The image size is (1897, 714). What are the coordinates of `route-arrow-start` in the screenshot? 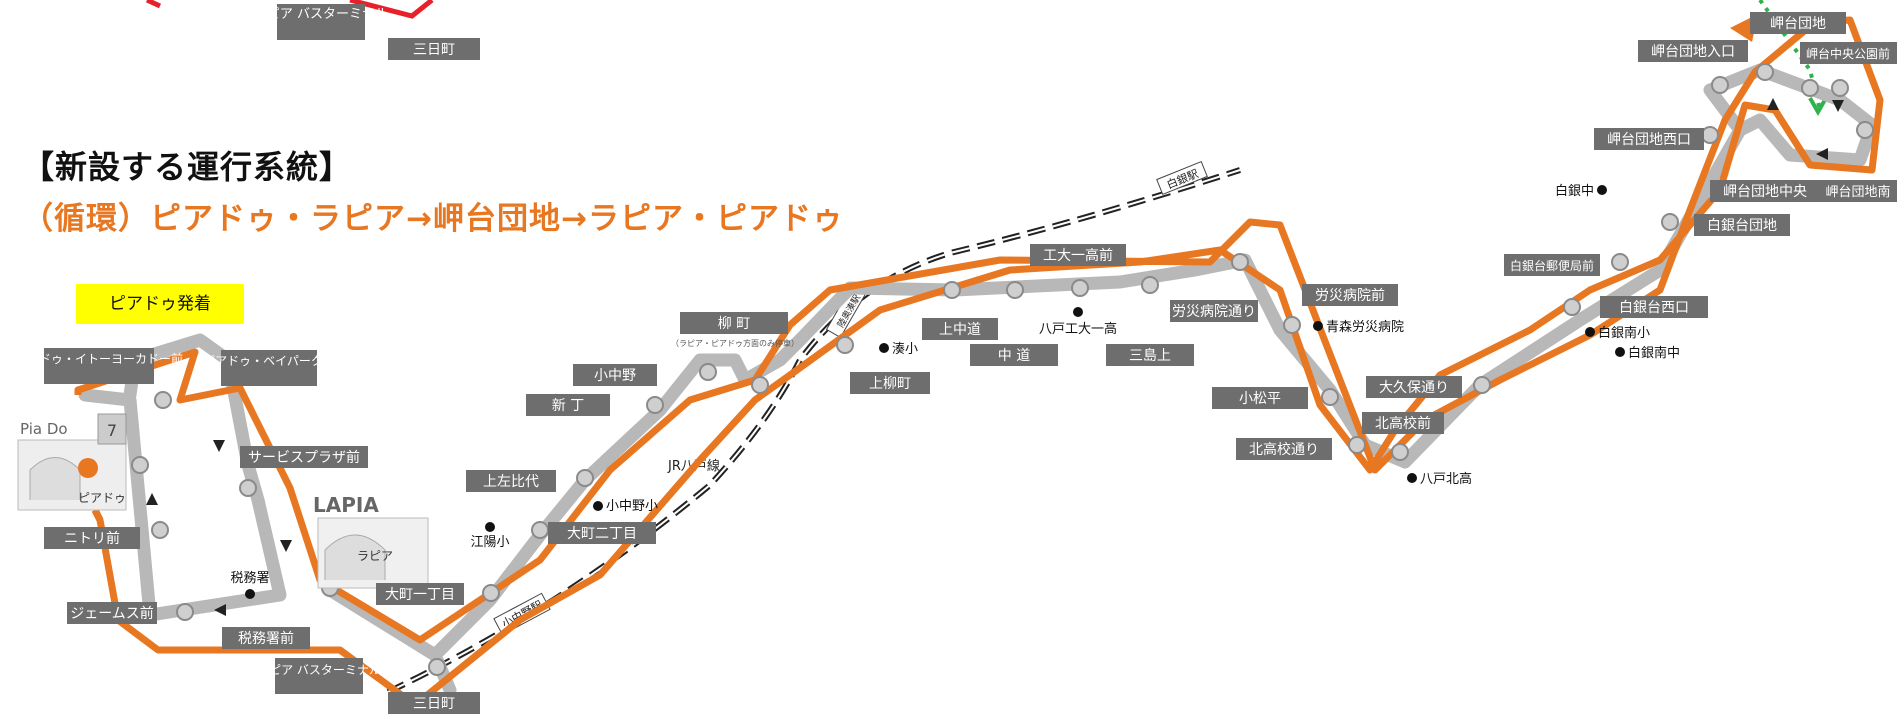 It's located at (97, 515).